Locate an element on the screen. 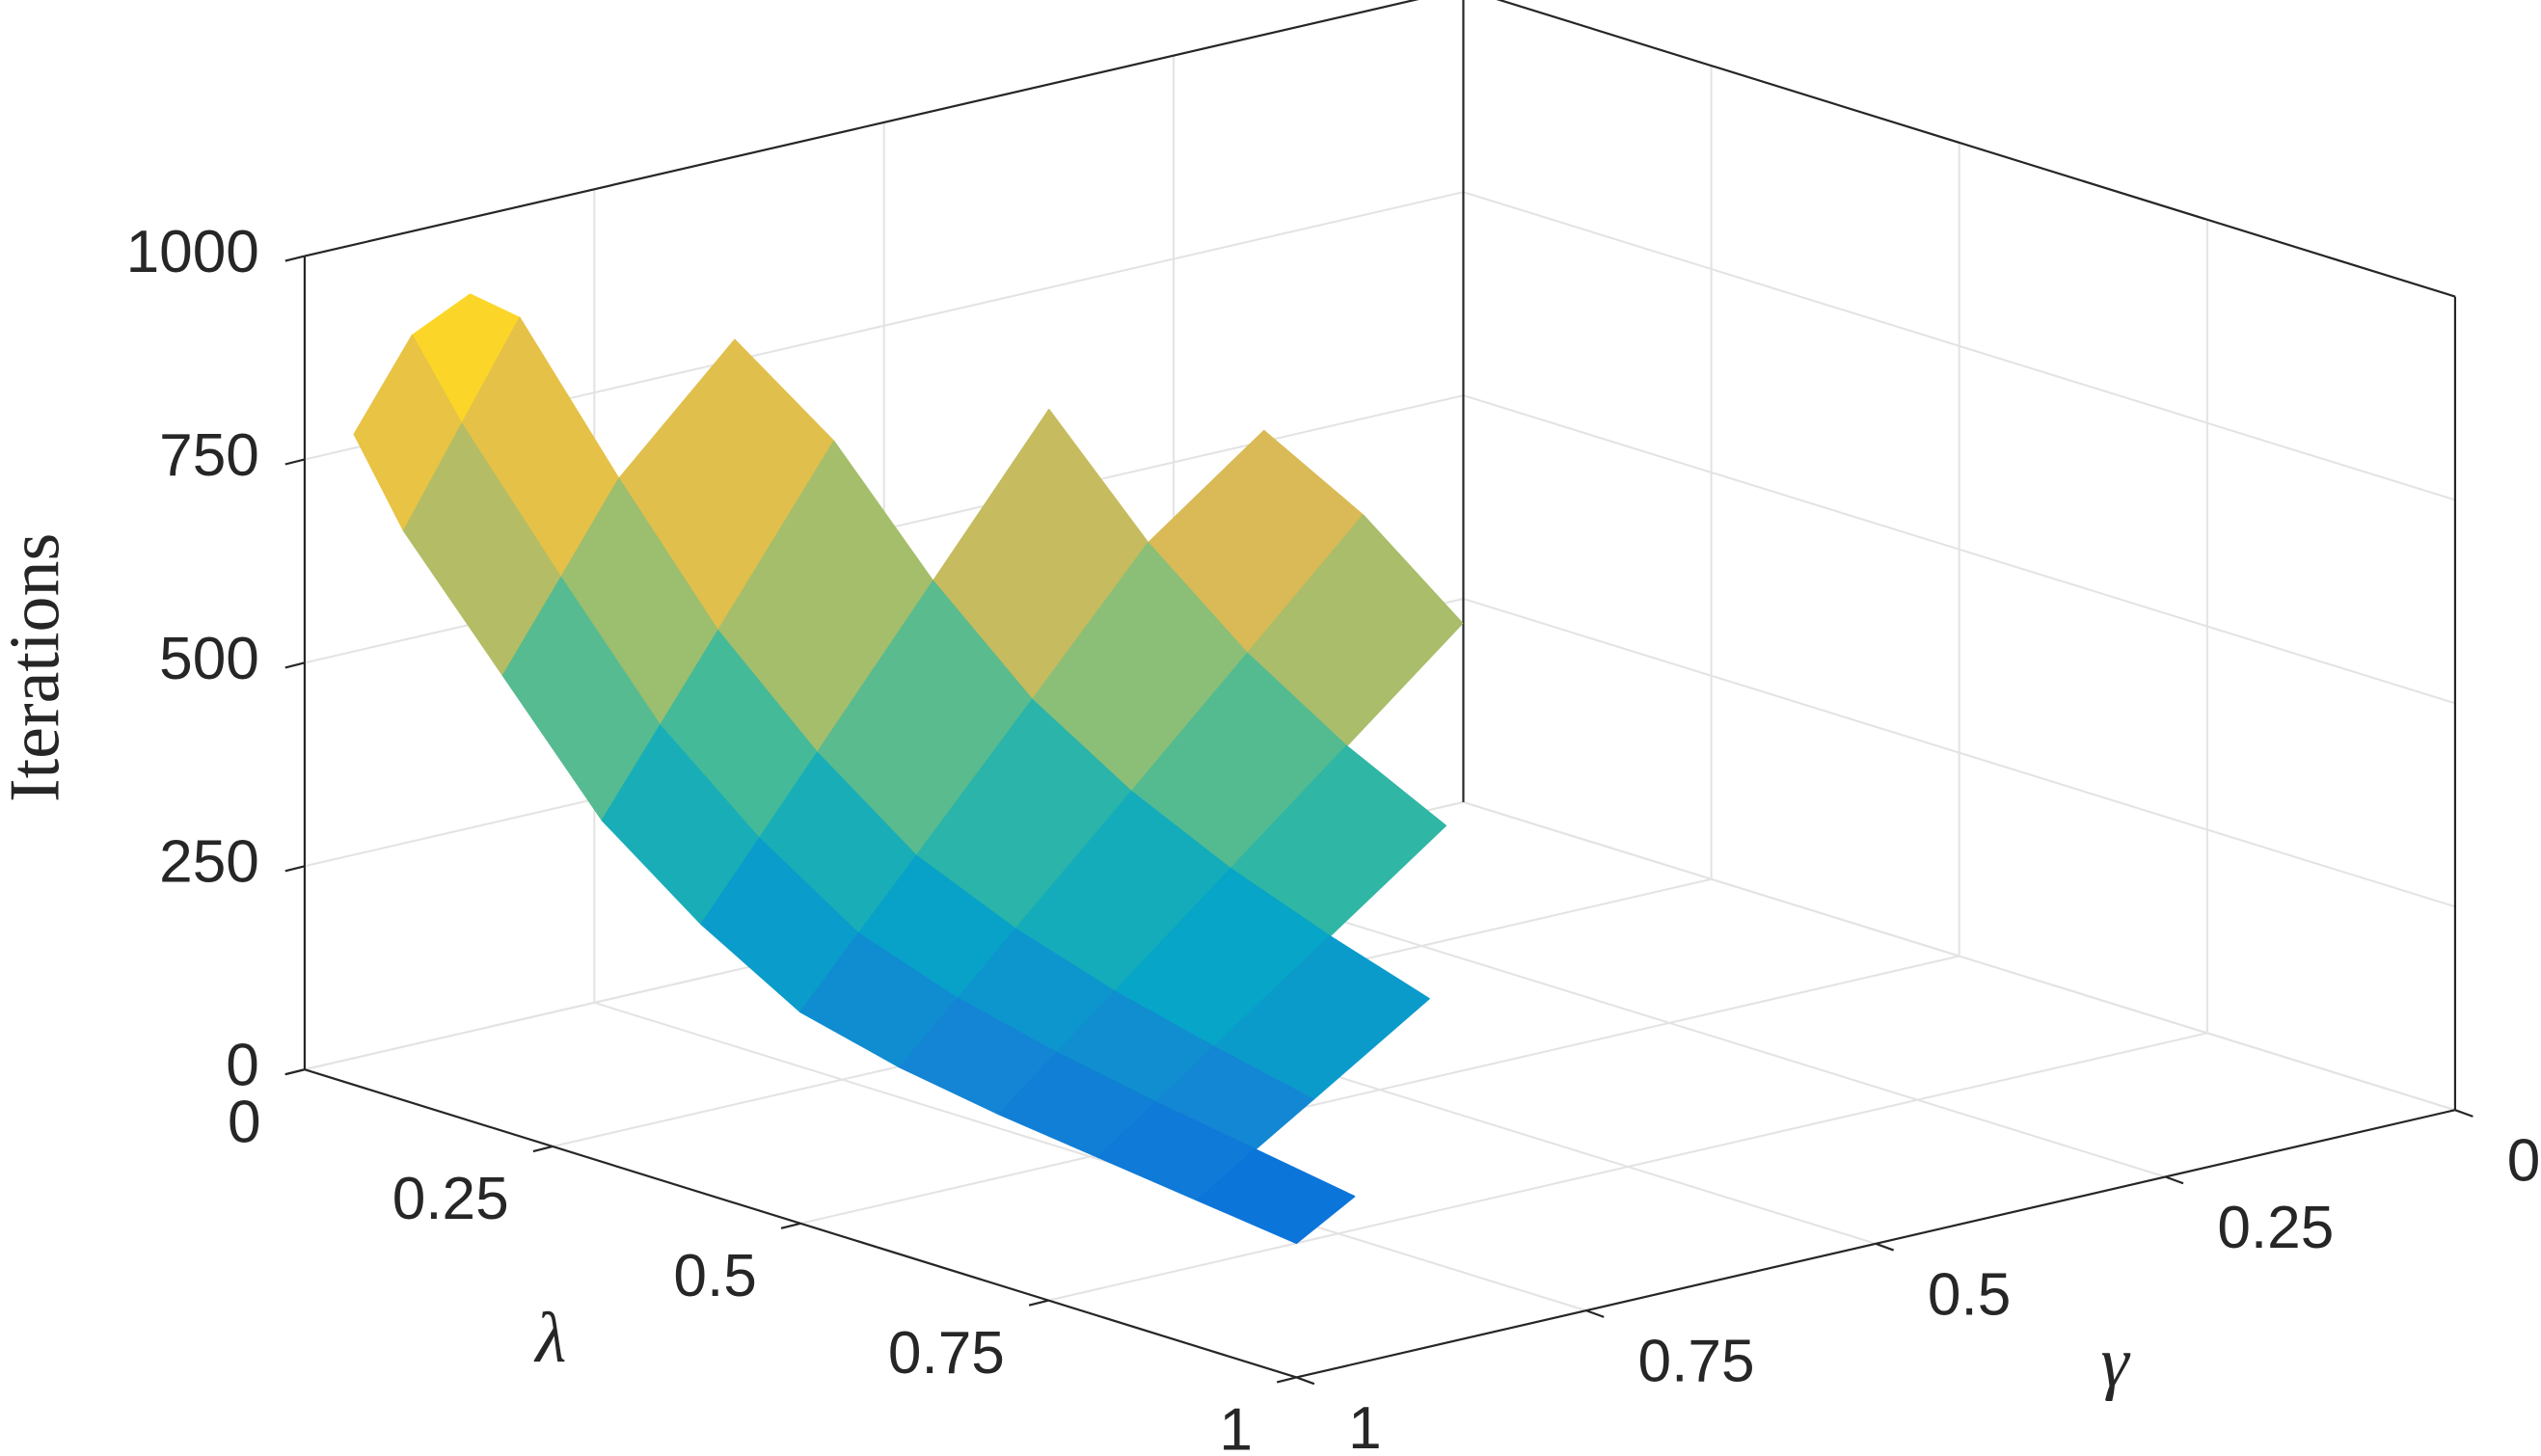  y-tick-label: 0 is located at coordinates (2524, 1161).